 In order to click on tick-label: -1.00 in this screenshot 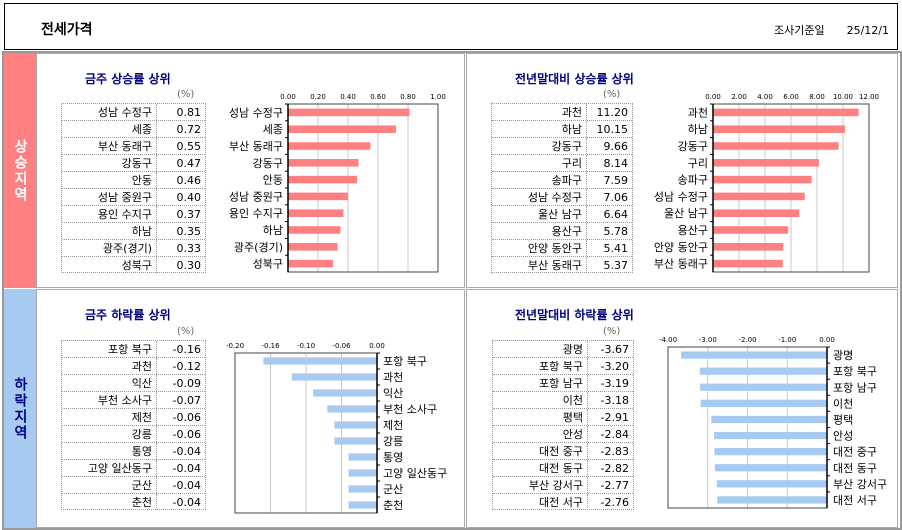, I will do `click(787, 340)`.